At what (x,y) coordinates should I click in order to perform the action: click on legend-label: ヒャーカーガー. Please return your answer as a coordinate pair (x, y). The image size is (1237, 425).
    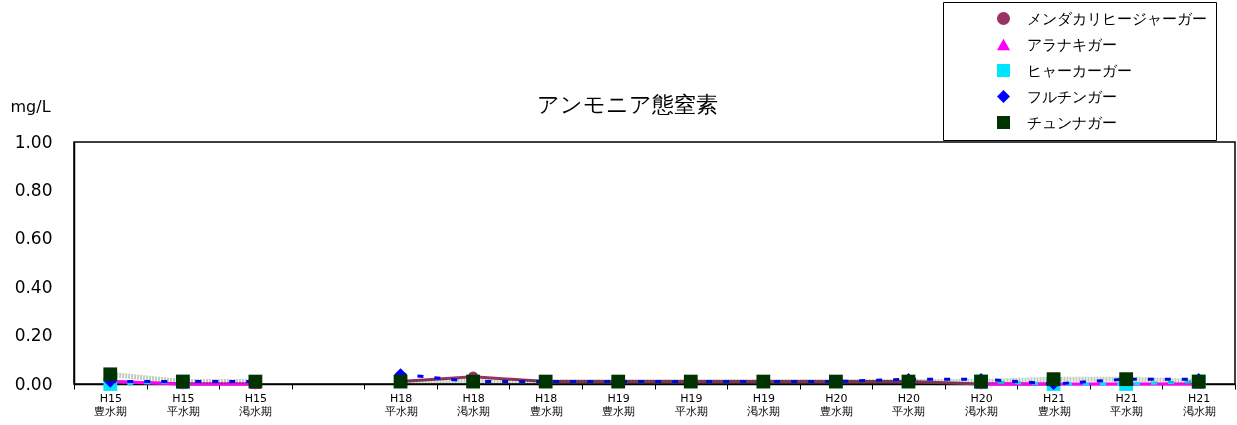
    Looking at the image, I should click on (1079, 70).